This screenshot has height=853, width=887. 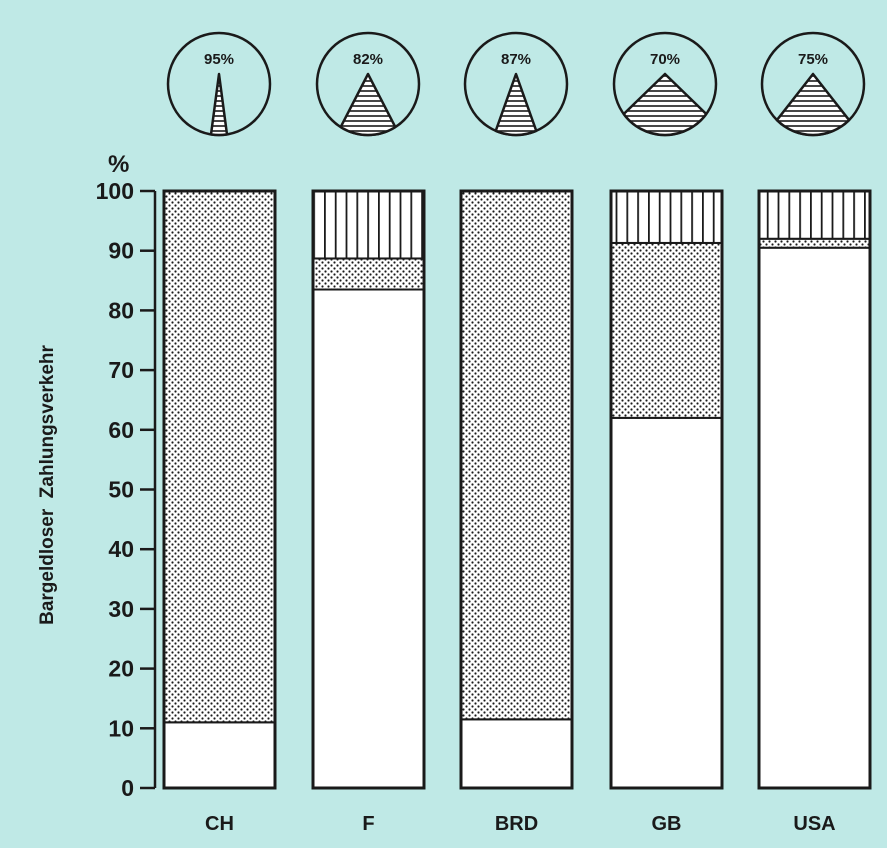 What do you see at coordinates (219, 824) in the screenshot?
I see `x-category-label: CH` at bounding box center [219, 824].